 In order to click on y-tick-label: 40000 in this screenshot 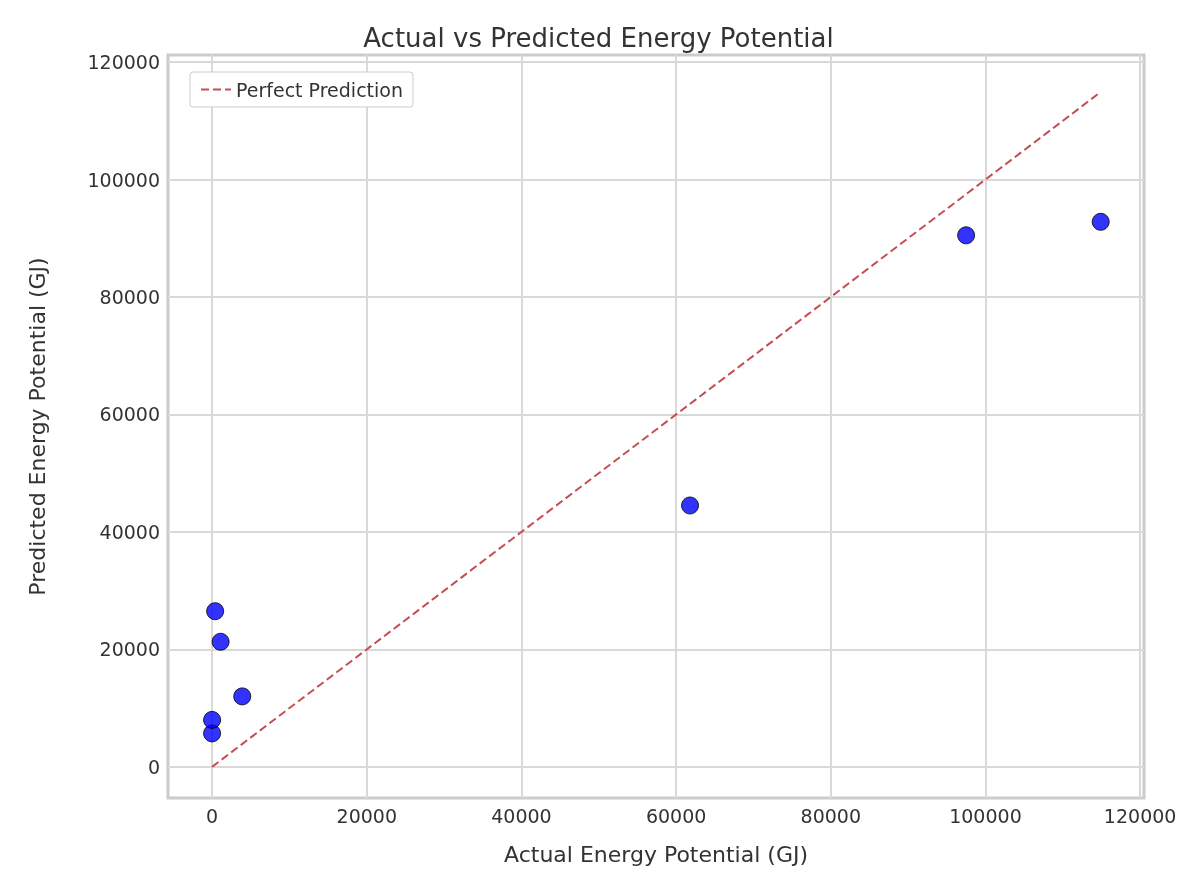, I will do `click(129, 531)`.